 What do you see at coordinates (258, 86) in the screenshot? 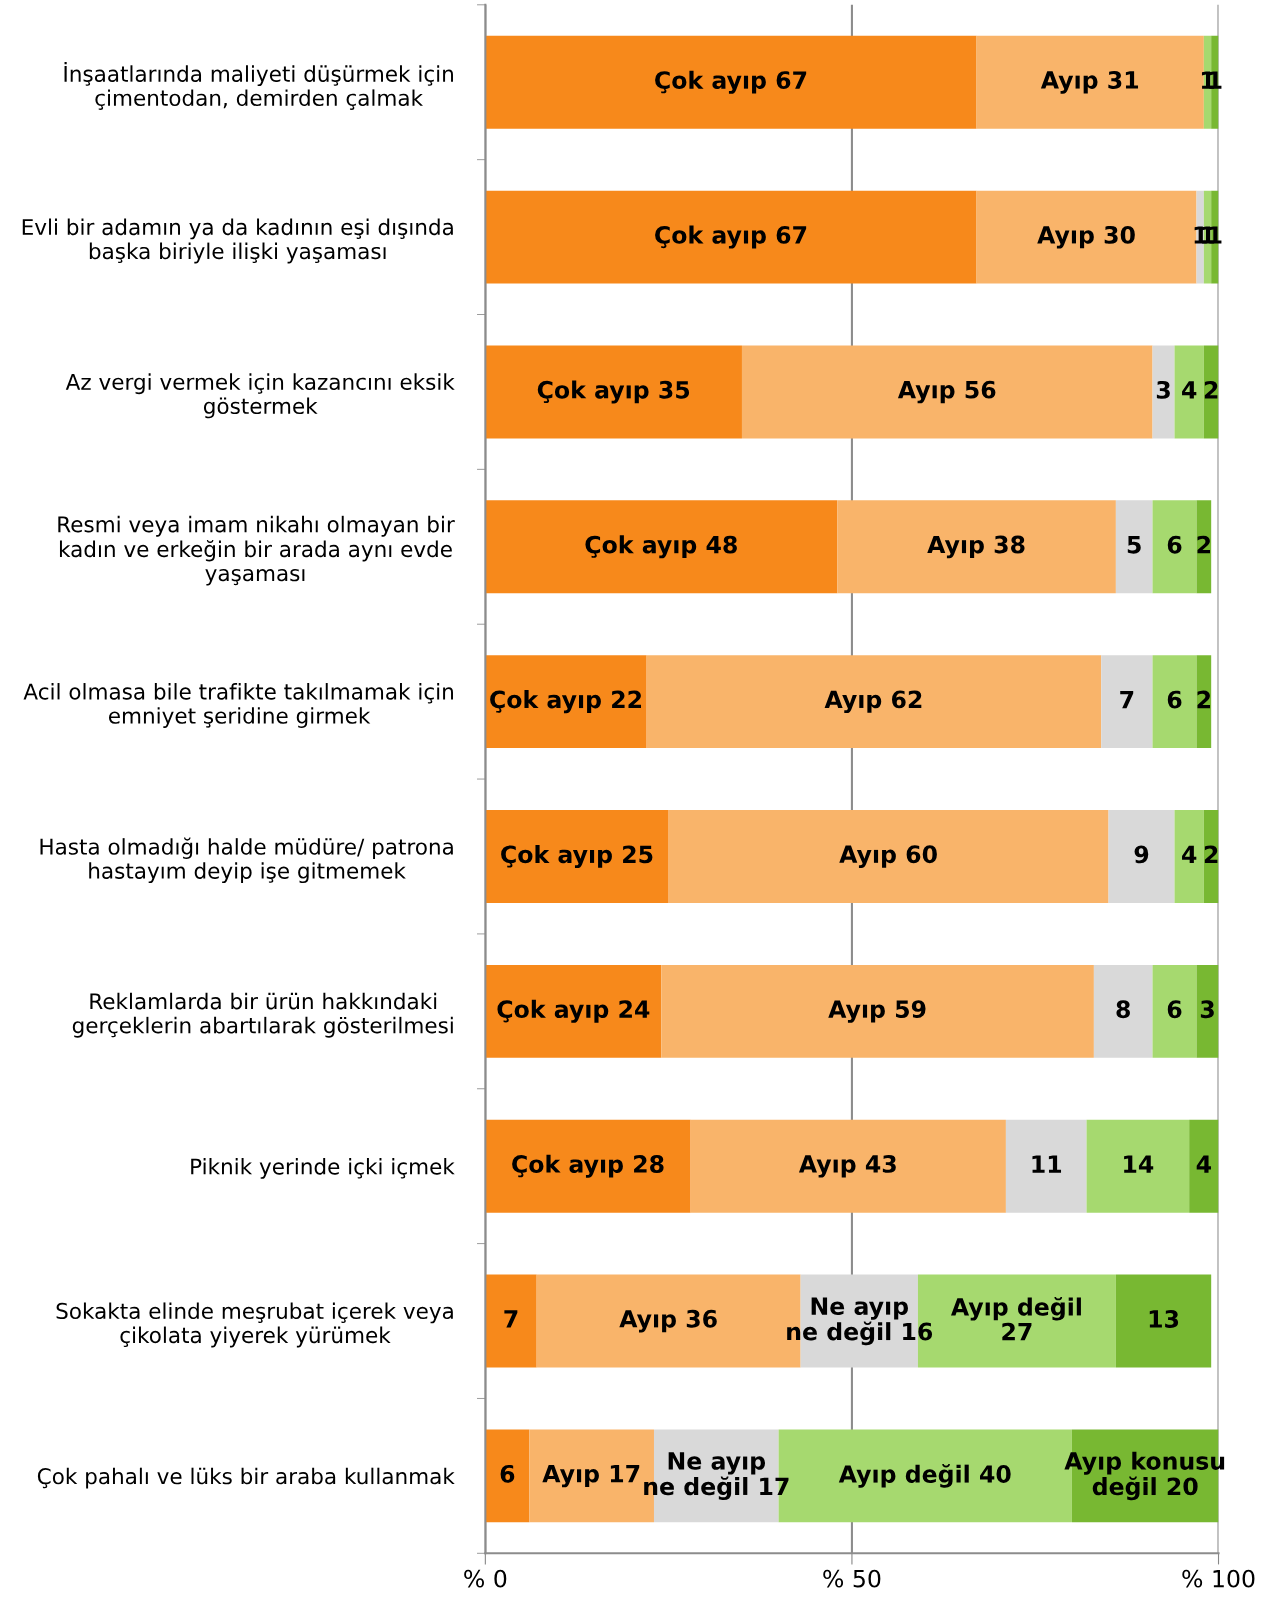
I see `y-tick-label: İnşaatlarında maliyeti düşürmek için çimentodan, demirden çalmak` at bounding box center [258, 86].